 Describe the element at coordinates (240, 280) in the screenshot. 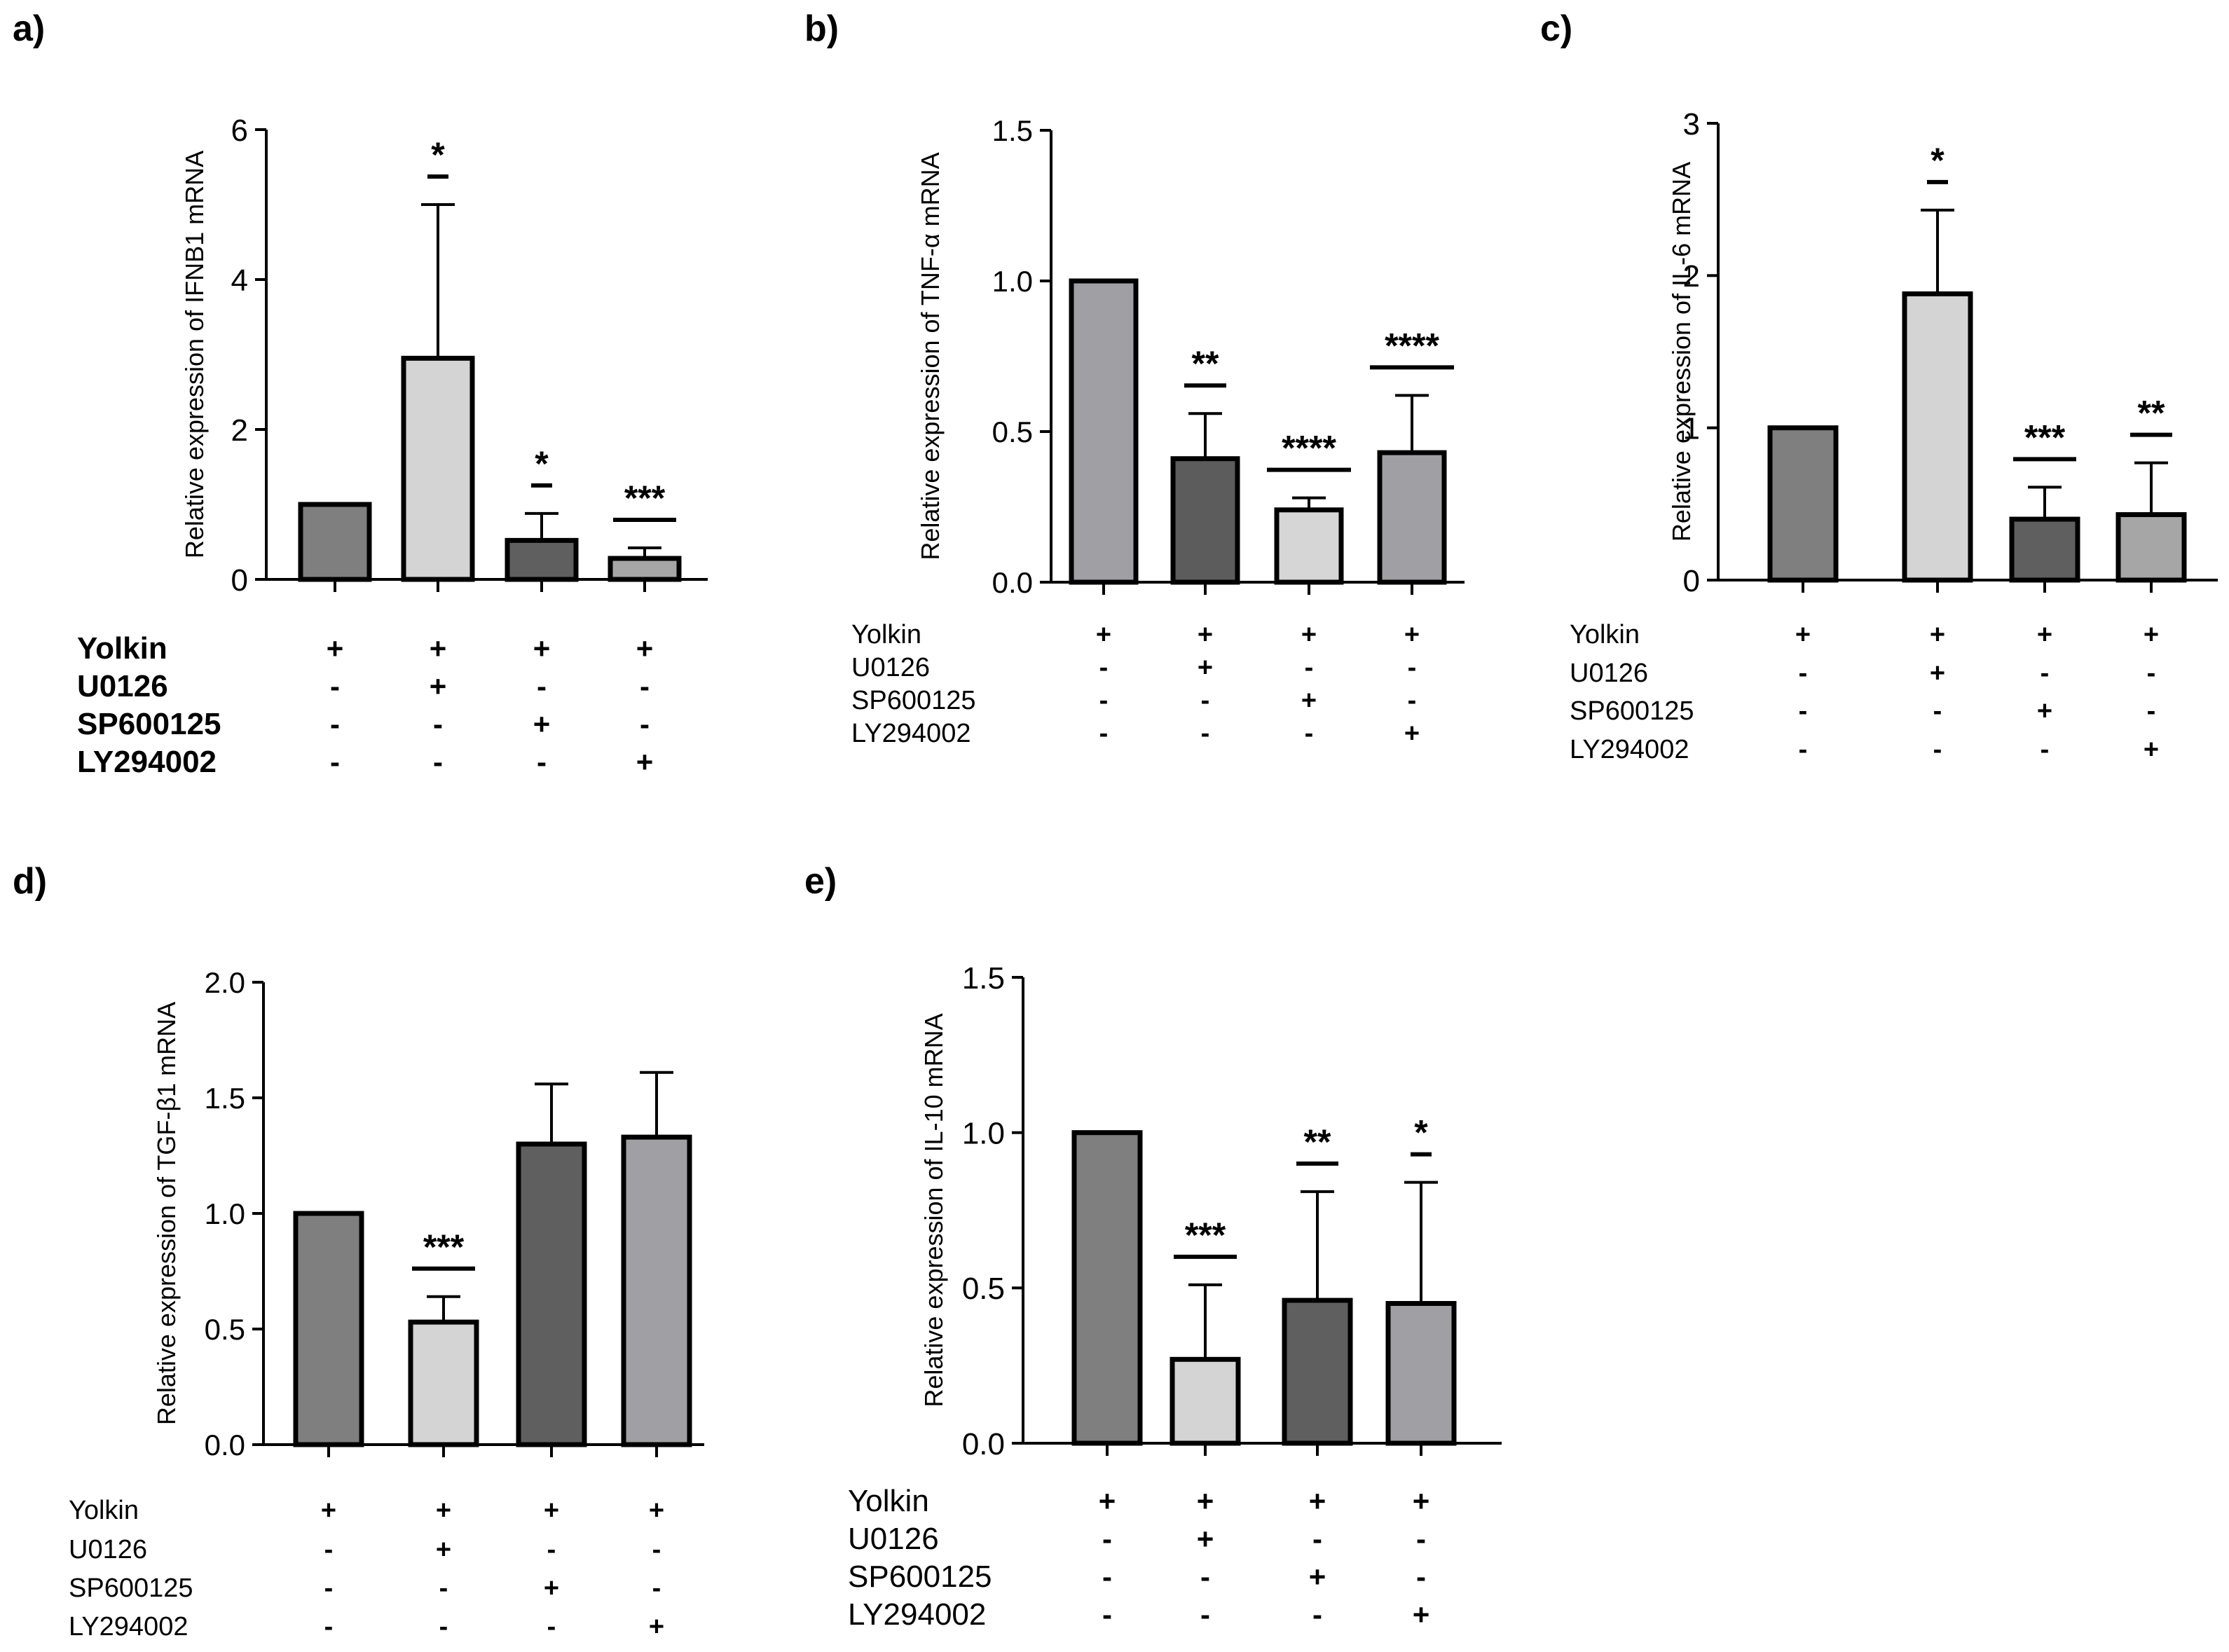

I see `y-tick-label: 4` at that location.